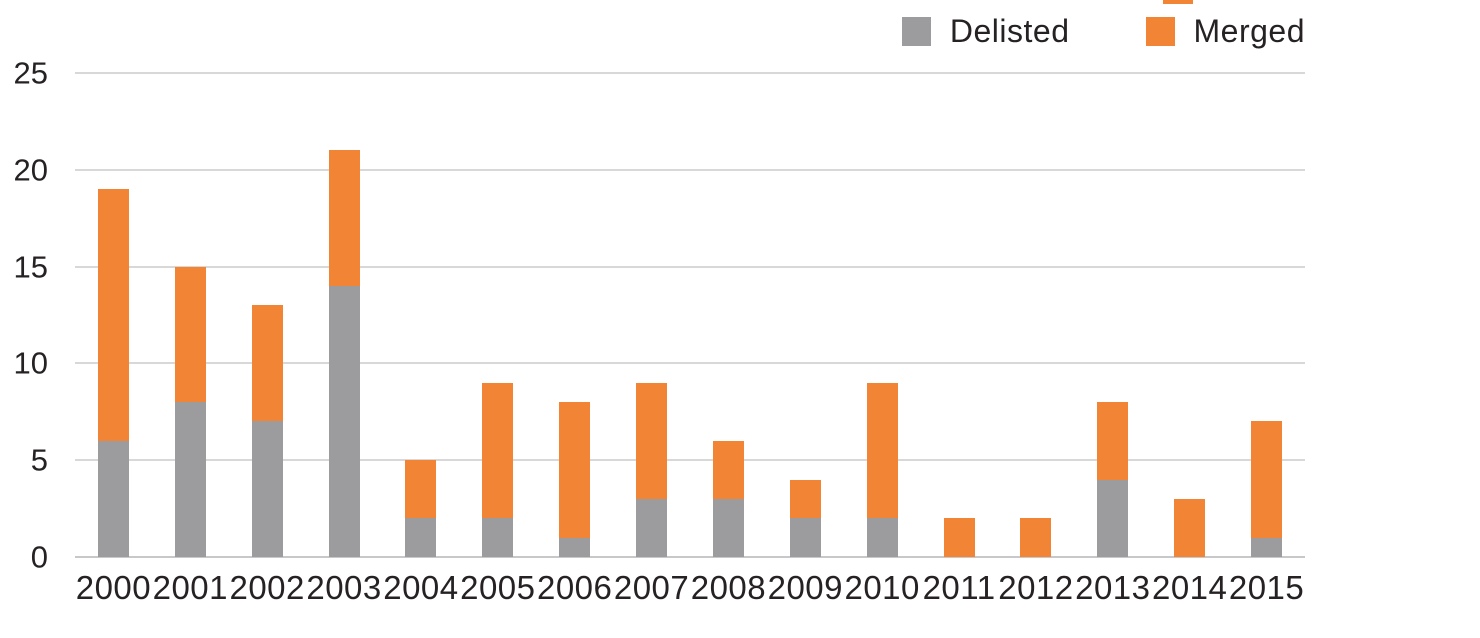 The height and width of the screenshot is (638, 1480). I want to click on bar-segment-merged-2005, so click(498, 450).